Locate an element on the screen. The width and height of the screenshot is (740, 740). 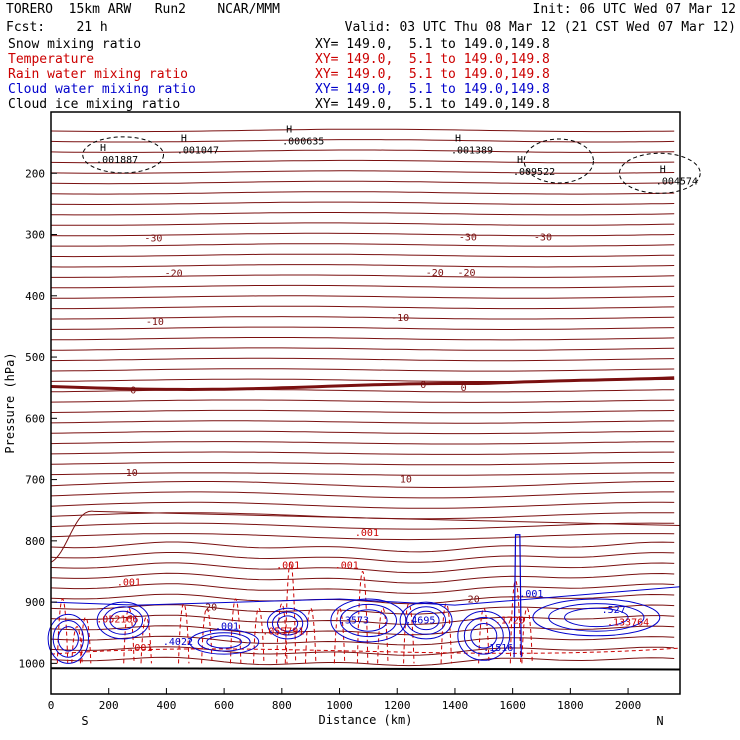
temp-label-8: 0 is located at coordinates (133, 391).